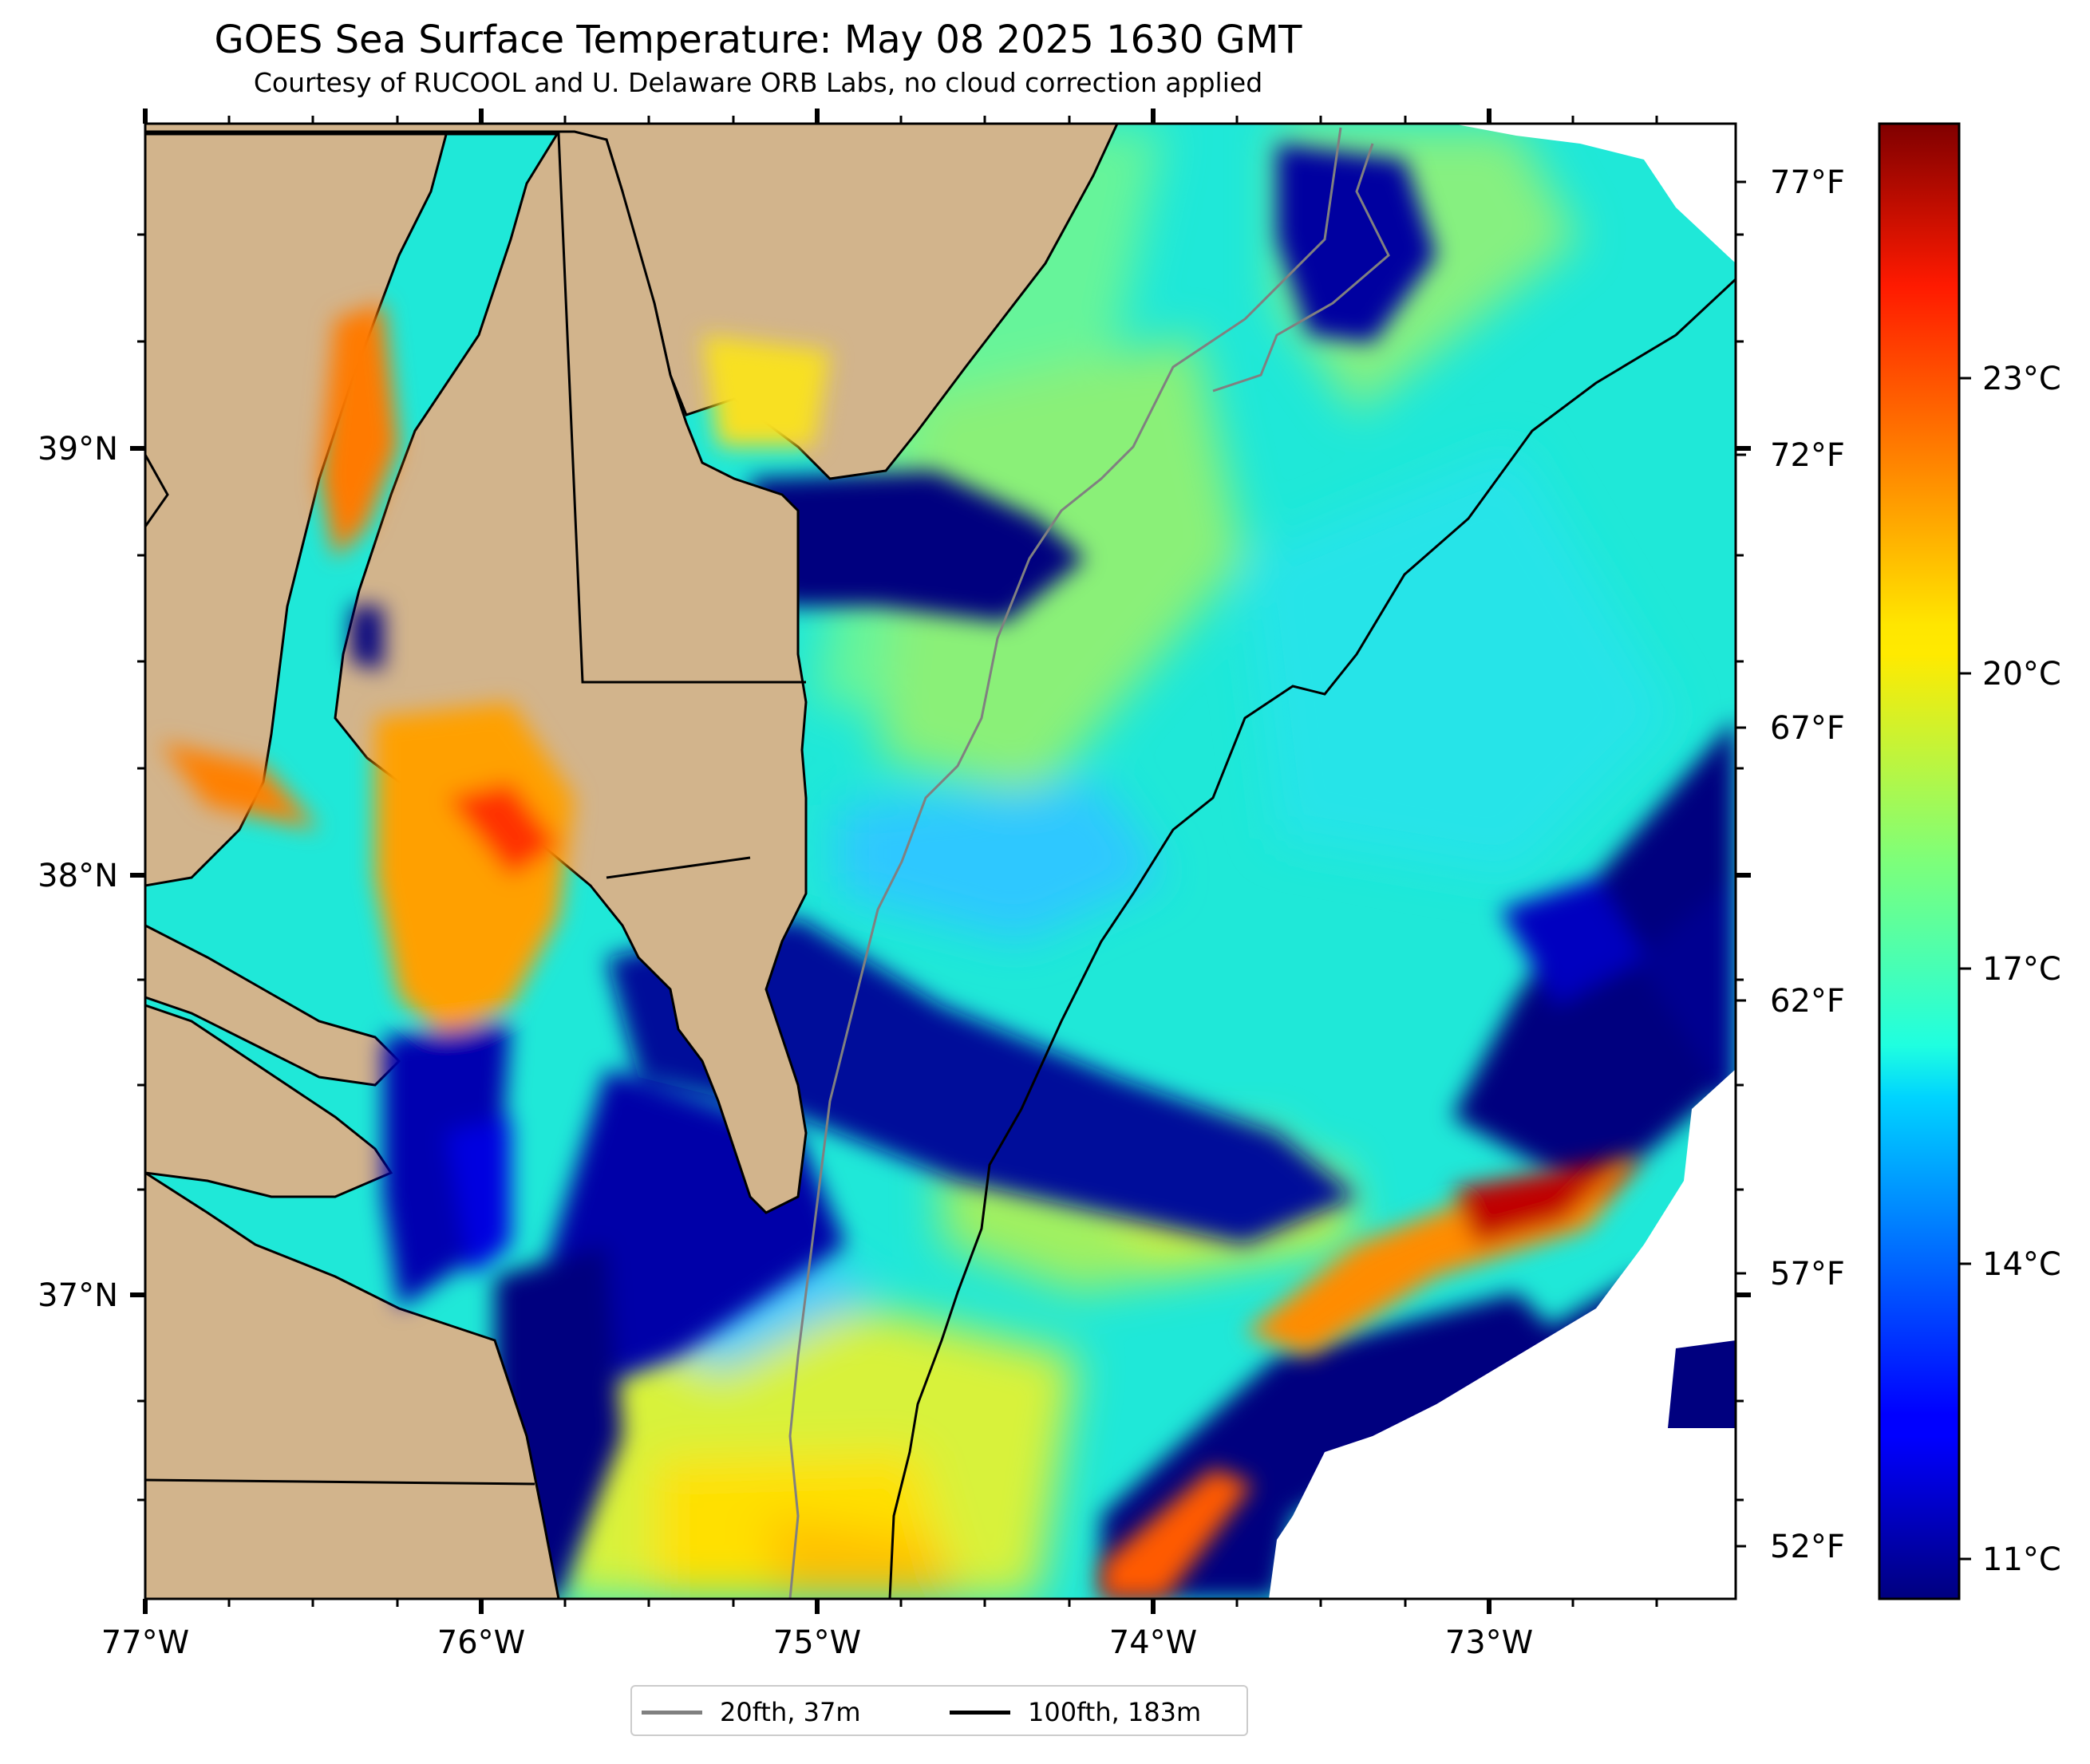  What do you see at coordinates (2021, 379) in the screenshot?
I see `colorbar-tick-label: 23°C` at bounding box center [2021, 379].